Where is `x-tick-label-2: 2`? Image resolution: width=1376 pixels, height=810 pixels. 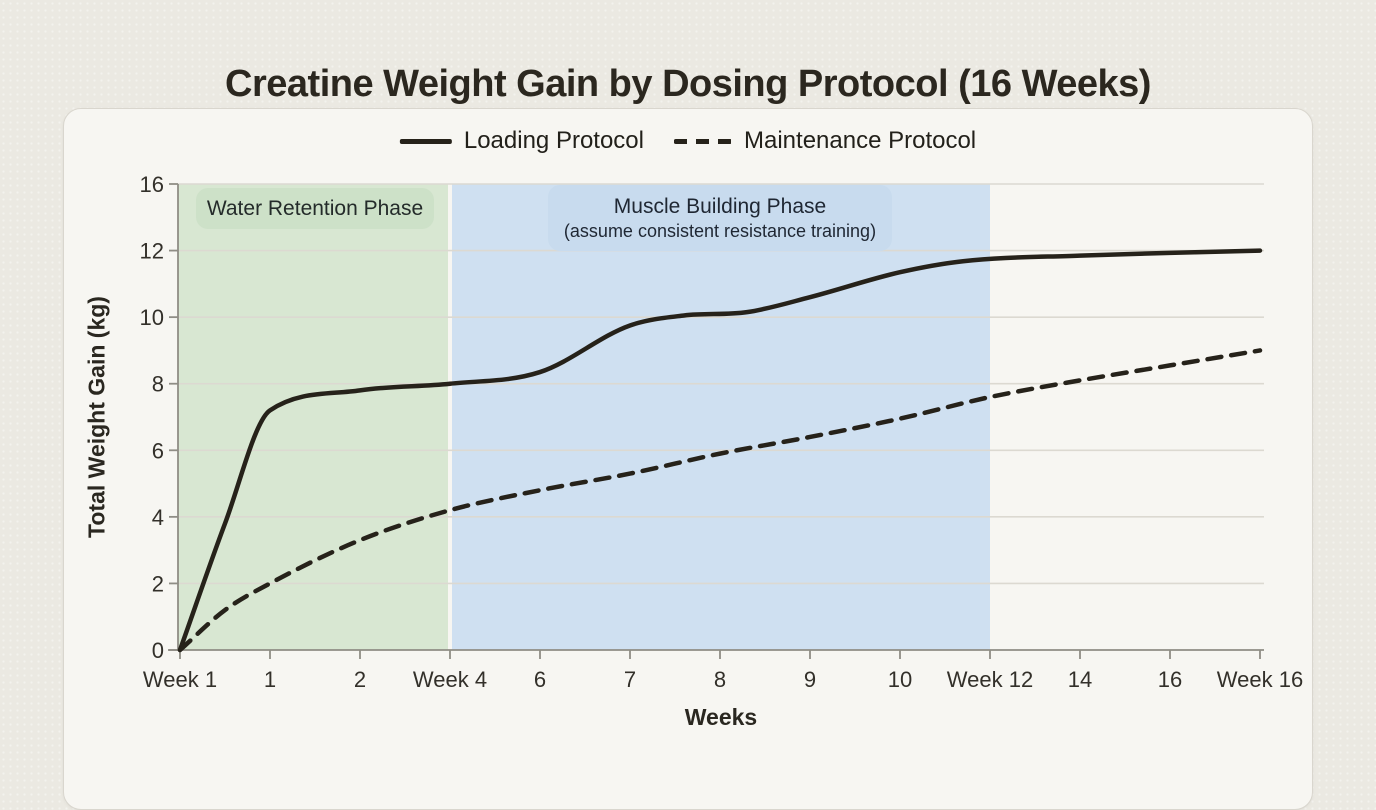 x-tick-label-2: 2 is located at coordinates (360, 679).